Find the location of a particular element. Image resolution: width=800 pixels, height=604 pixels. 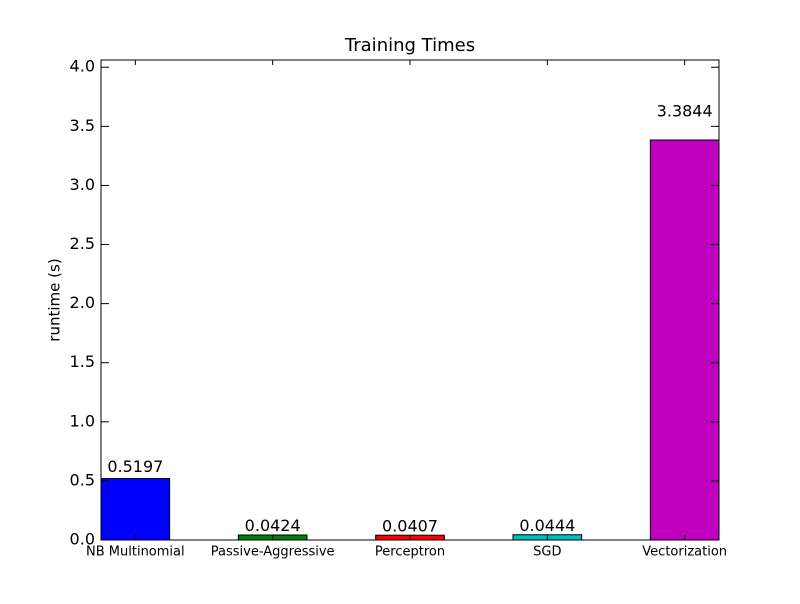

y-tick-label: 4.0 is located at coordinates (82, 66).